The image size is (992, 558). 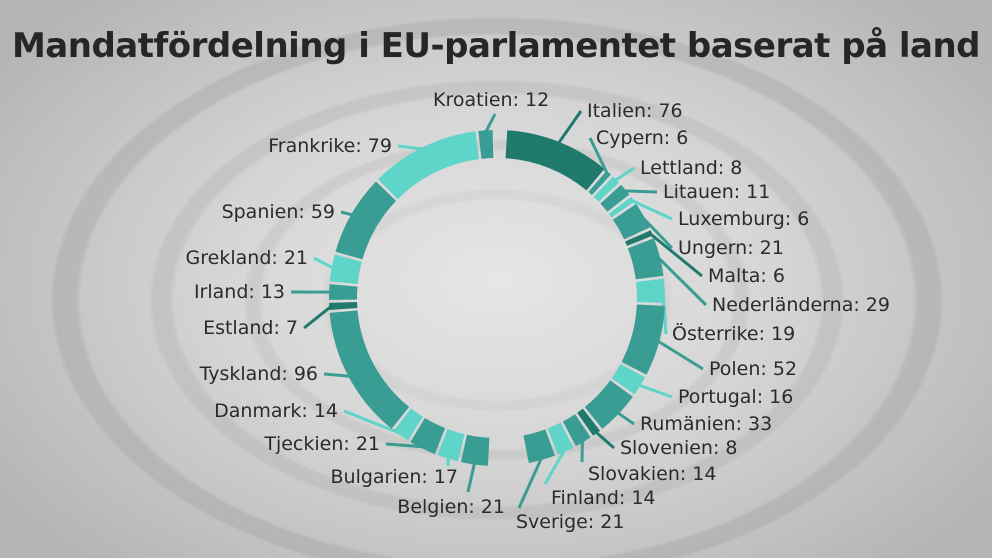 I want to click on leader-line-kroatien, so click(x=490, y=123).